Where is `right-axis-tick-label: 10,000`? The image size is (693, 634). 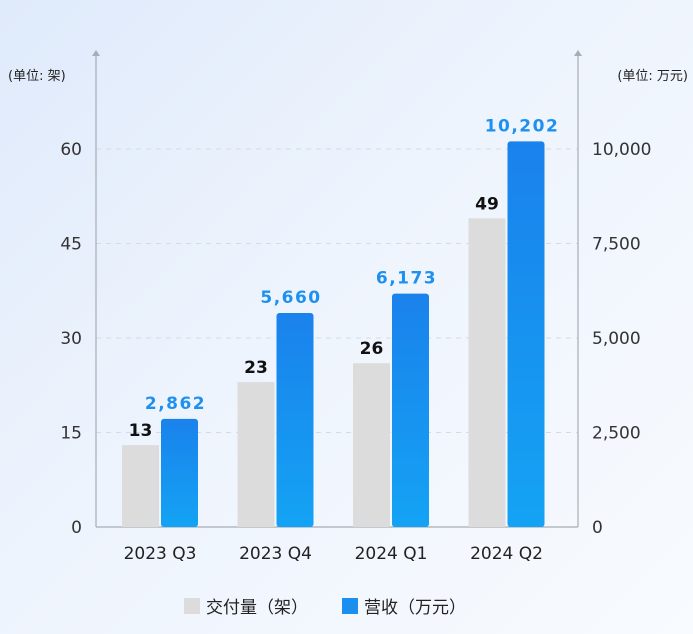 right-axis-tick-label: 10,000 is located at coordinates (621, 150).